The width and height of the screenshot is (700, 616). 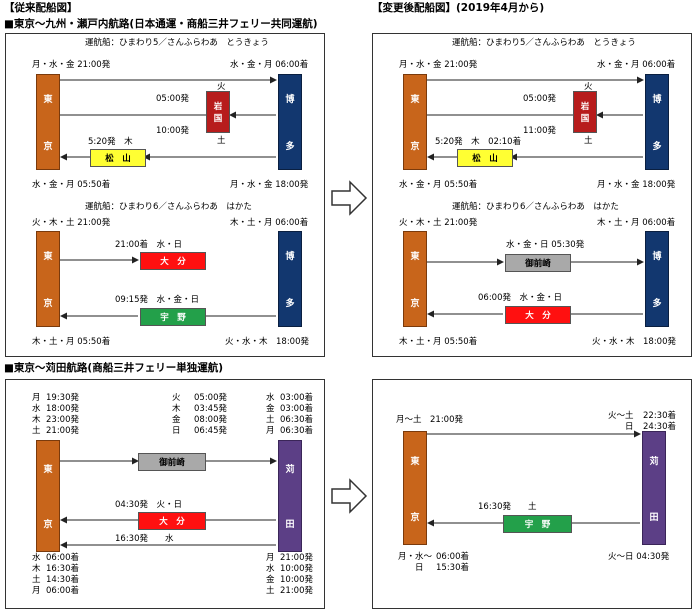 I want to click on p5-dep-days: 月 水 木 土, so click(x=36, y=414).